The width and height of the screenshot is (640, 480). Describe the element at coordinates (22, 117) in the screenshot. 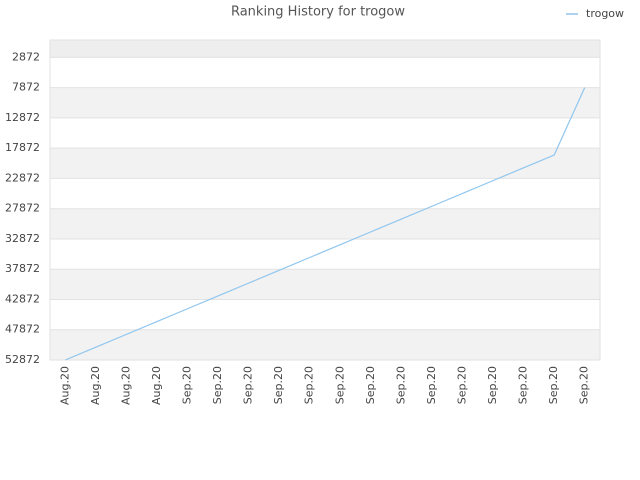

I see `y-tick-label: 12872` at that location.